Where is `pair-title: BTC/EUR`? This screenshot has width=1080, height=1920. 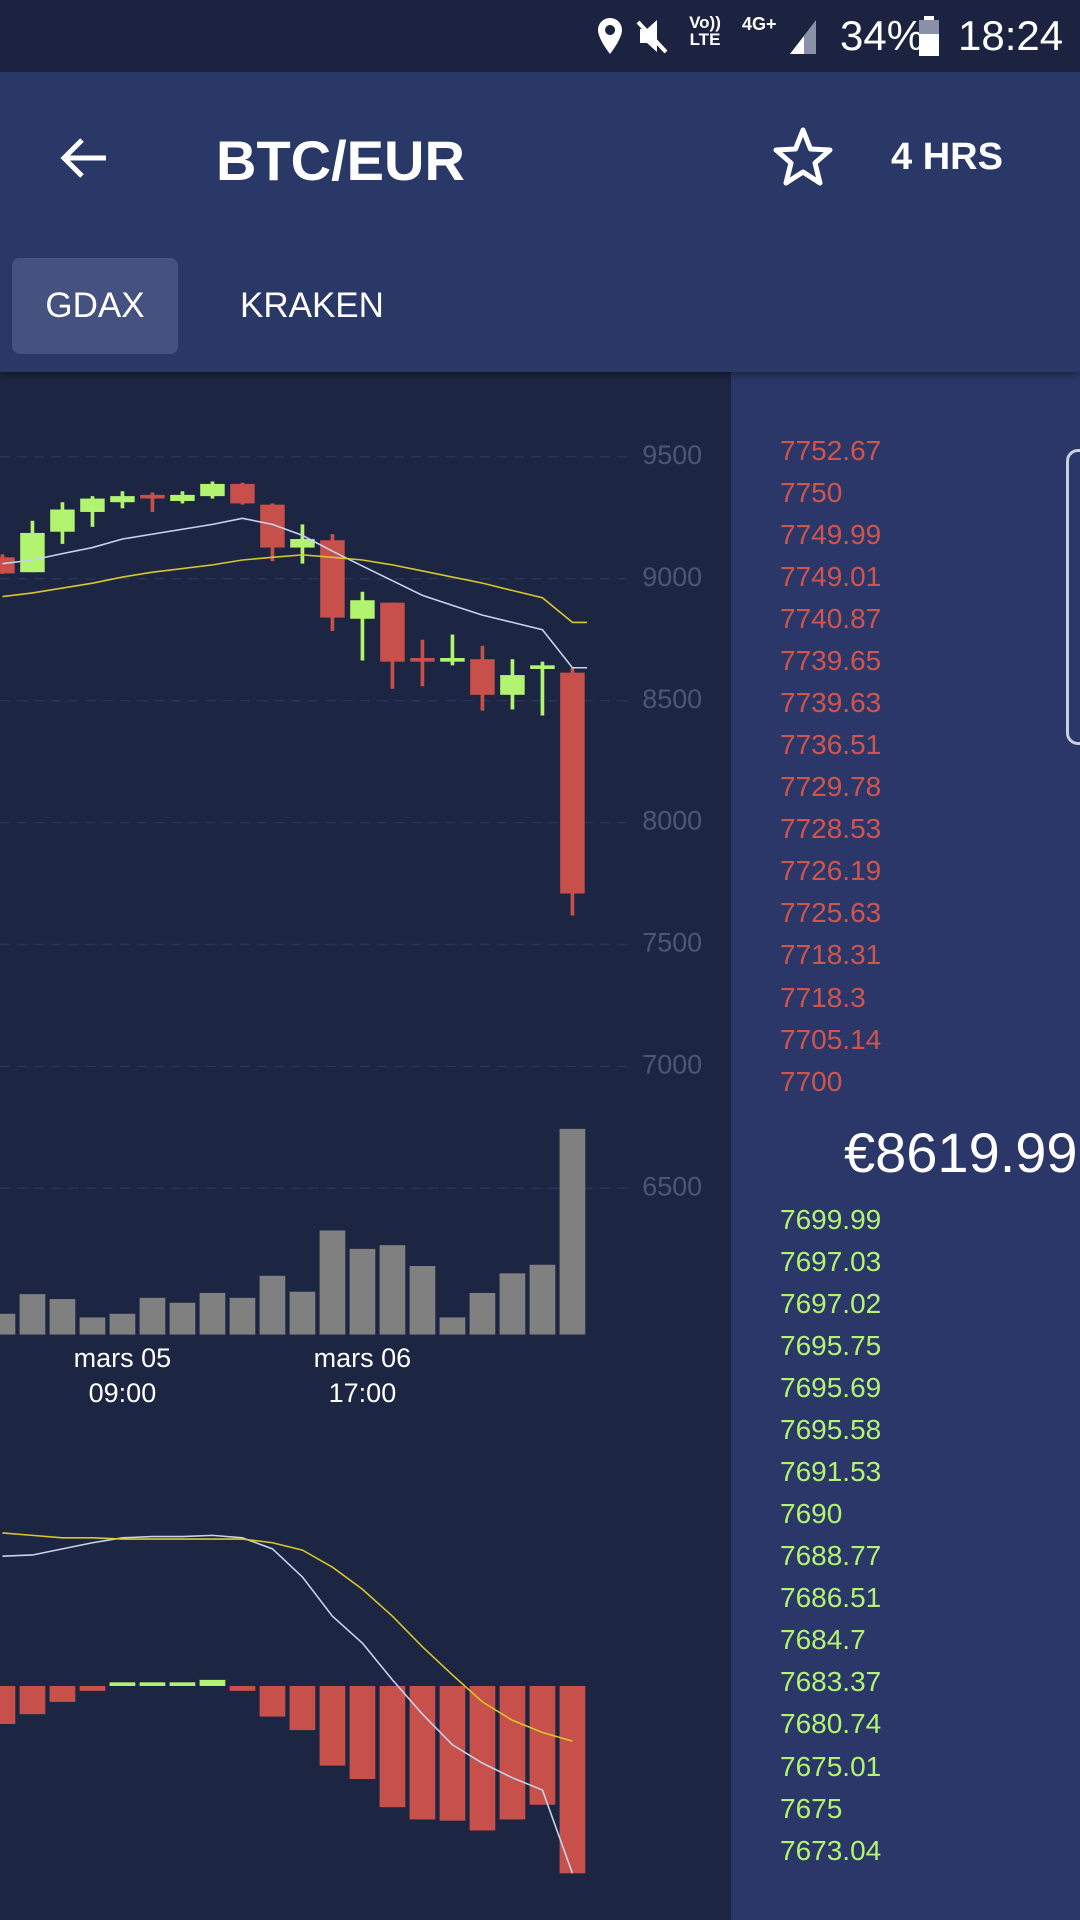
pair-title: BTC/EUR is located at coordinates (340, 160).